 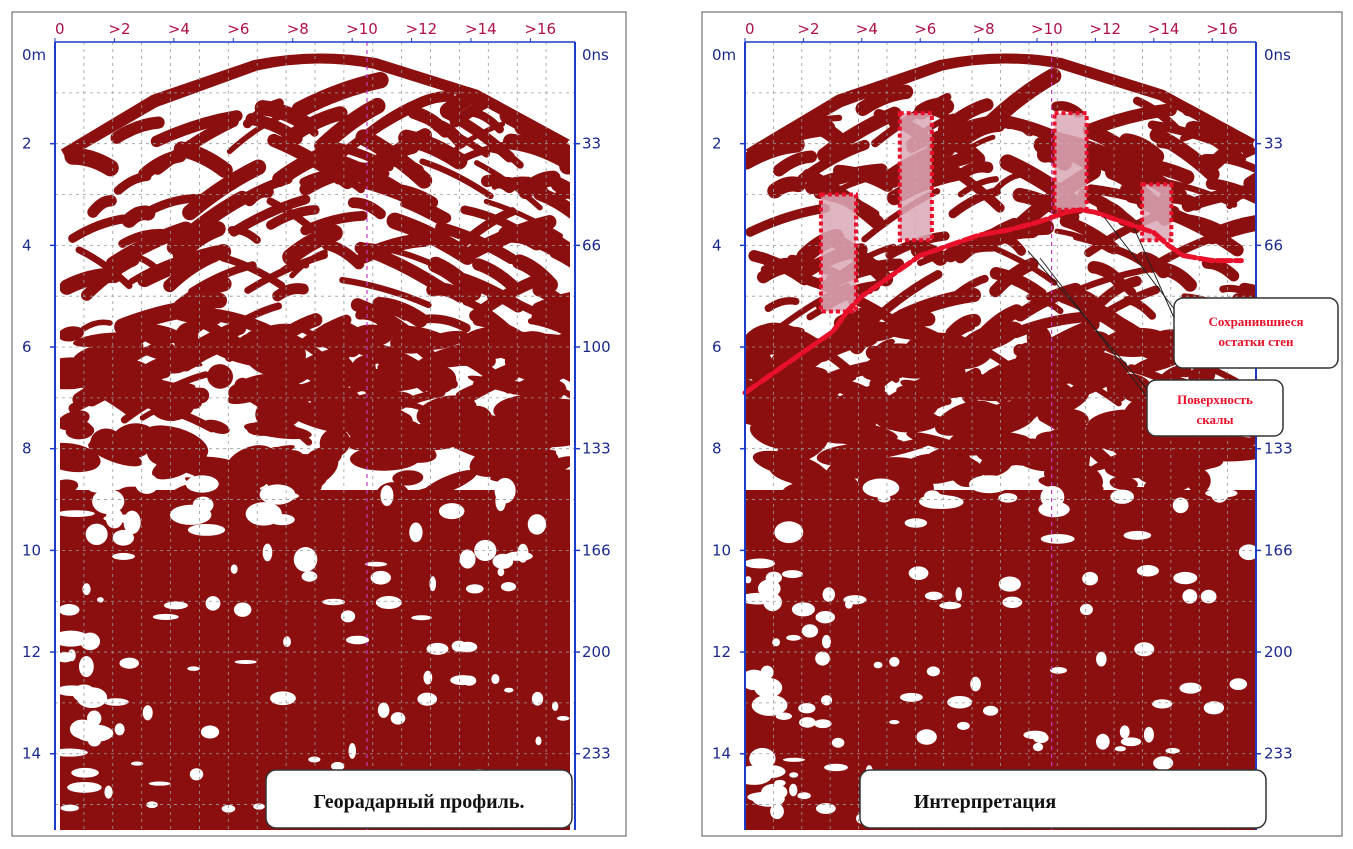 What do you see at coordinates (1256, 341) in the screenshot?
I see `callout-walls-line2: остатки стен` at bounding box center [1256, 341].